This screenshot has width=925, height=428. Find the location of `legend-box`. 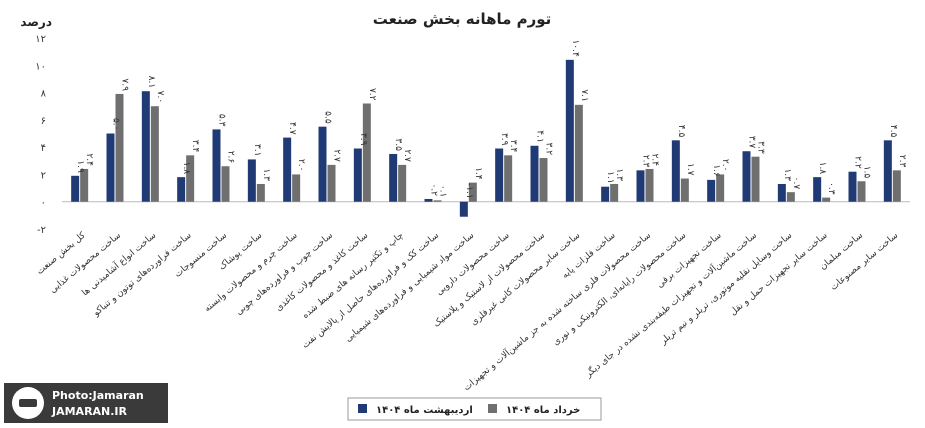

legend-box is located at coordinates (474, 409).